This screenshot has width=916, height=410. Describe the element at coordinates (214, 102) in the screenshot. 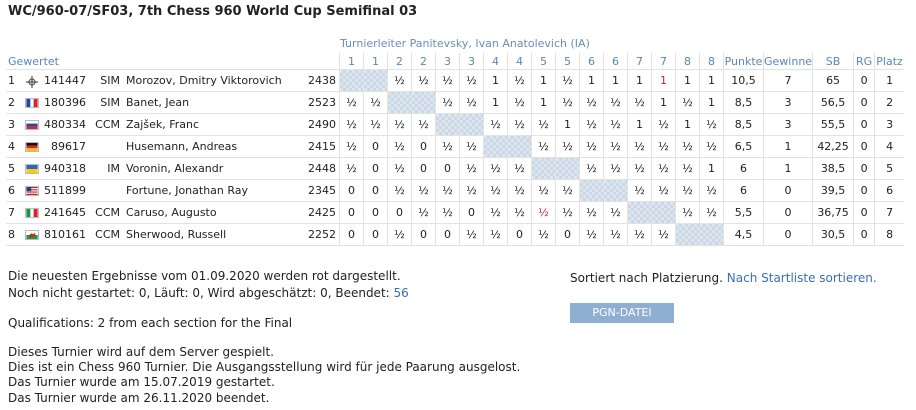

I see `player-name: Banet, Jean` at that location.